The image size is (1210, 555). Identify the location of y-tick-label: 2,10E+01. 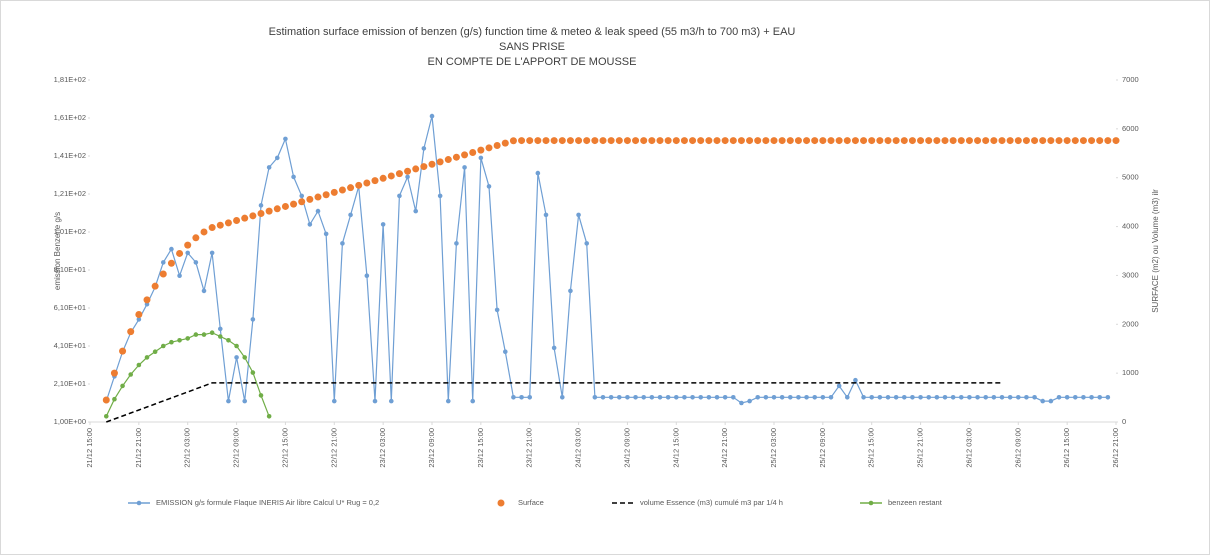
(70, 383).